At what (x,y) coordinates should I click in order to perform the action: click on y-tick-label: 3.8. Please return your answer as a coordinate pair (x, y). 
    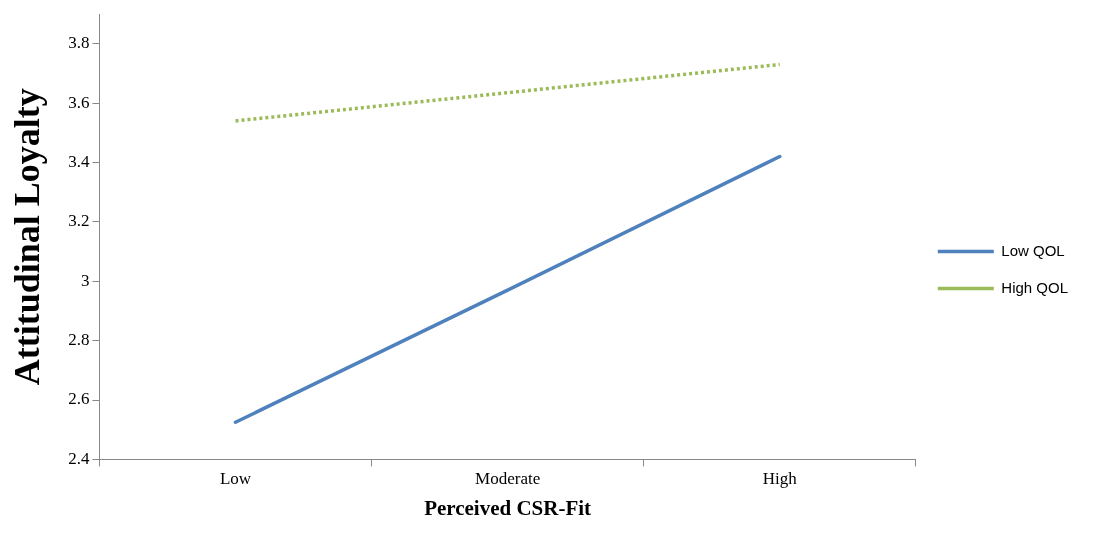
    Looking at the image, I should click on (79, 43).